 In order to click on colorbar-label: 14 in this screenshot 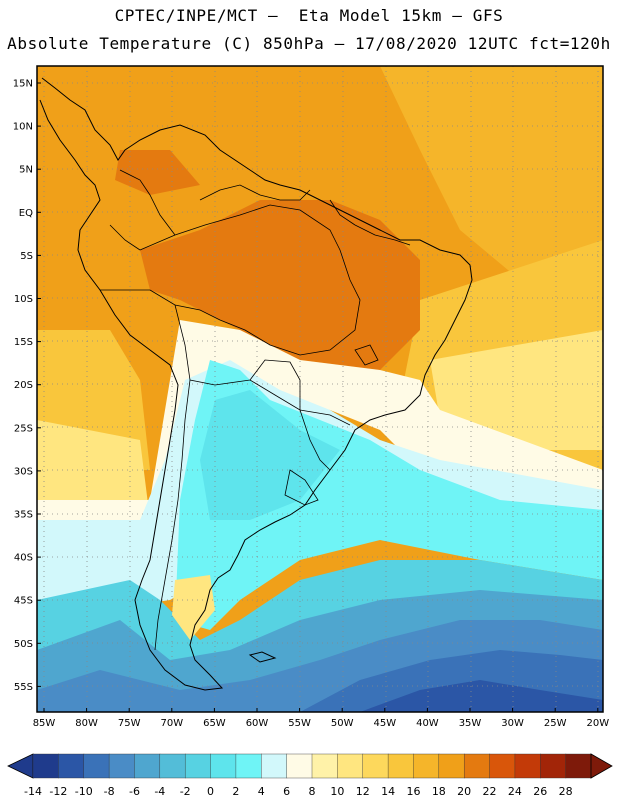, I will do `click(388, 791)`.